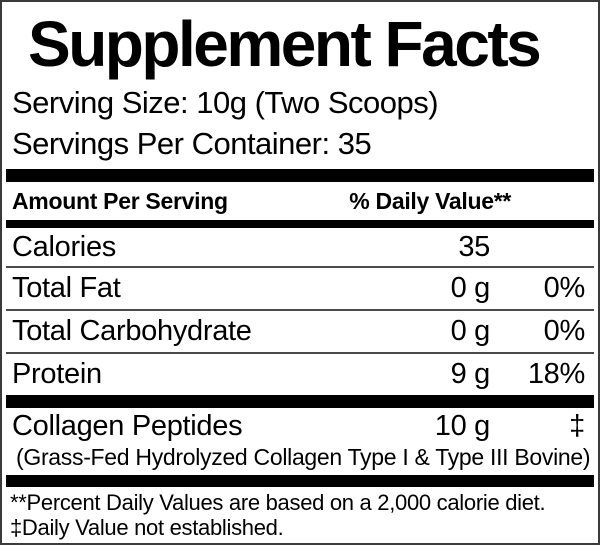 This screenshot has width=600, height=554. Describe the element at coordinates (300, 224) in the screenshot. I see `separator-bar-medium` at that location.